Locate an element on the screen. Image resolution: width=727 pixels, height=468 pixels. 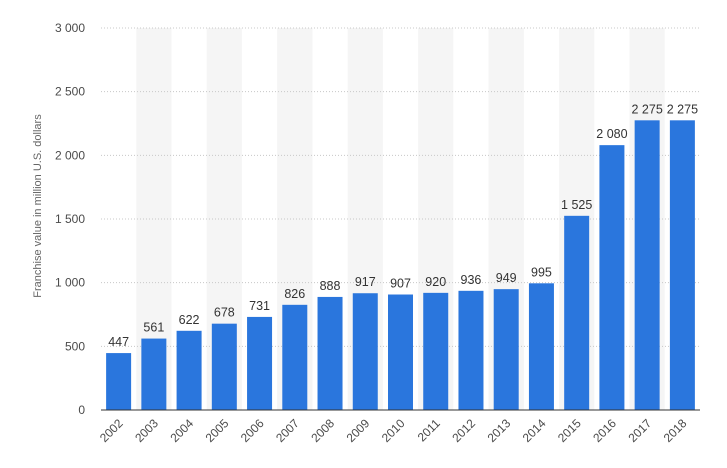
data-label: 888 is located at coordinates (330, 286).